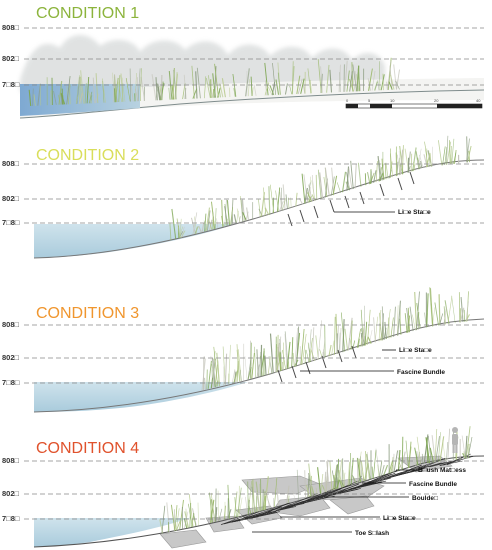 The image size is (492, 550). Describe the element at coordinates (369, 100) in the screenshot. I see `scale-tick: 5` at that location.